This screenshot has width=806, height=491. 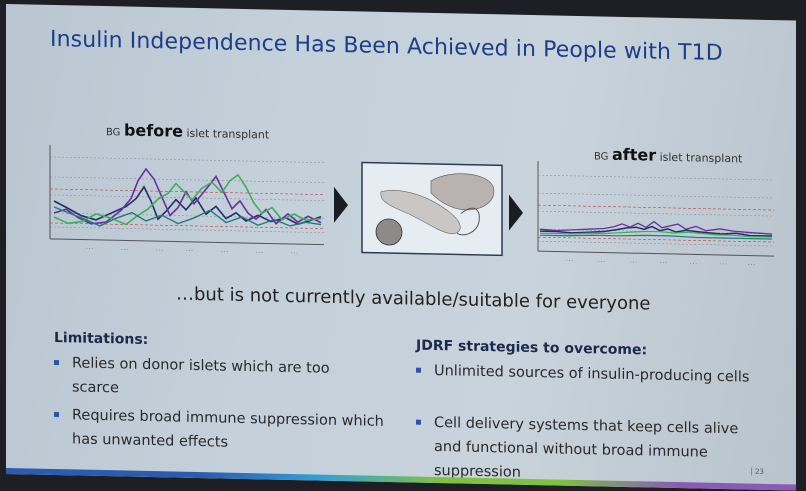 What do you see at coordinates (187, 205) in the screenshot?
I see `before-series-navy` at bounding box center [187, 205].